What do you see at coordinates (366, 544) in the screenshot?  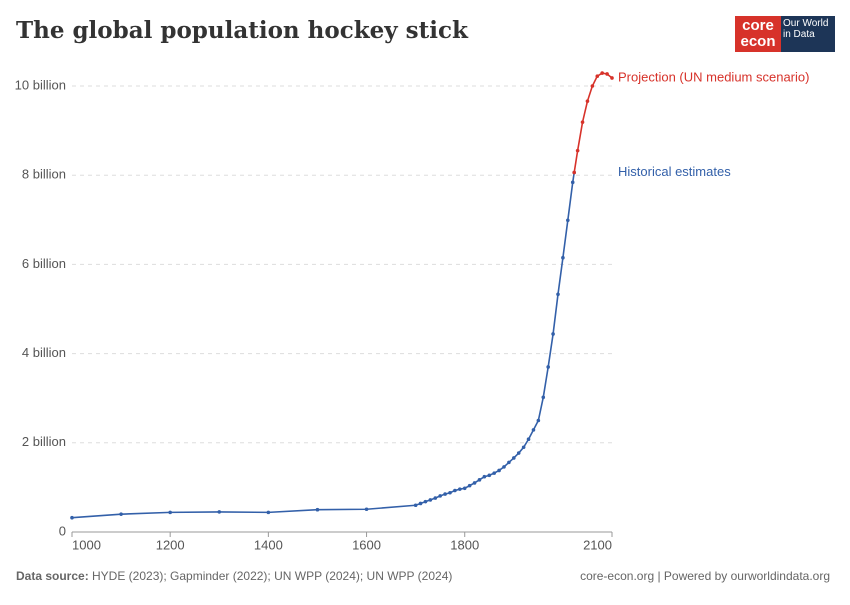 I see `x-tick-label: 1600` at bounding box center [366, 544].